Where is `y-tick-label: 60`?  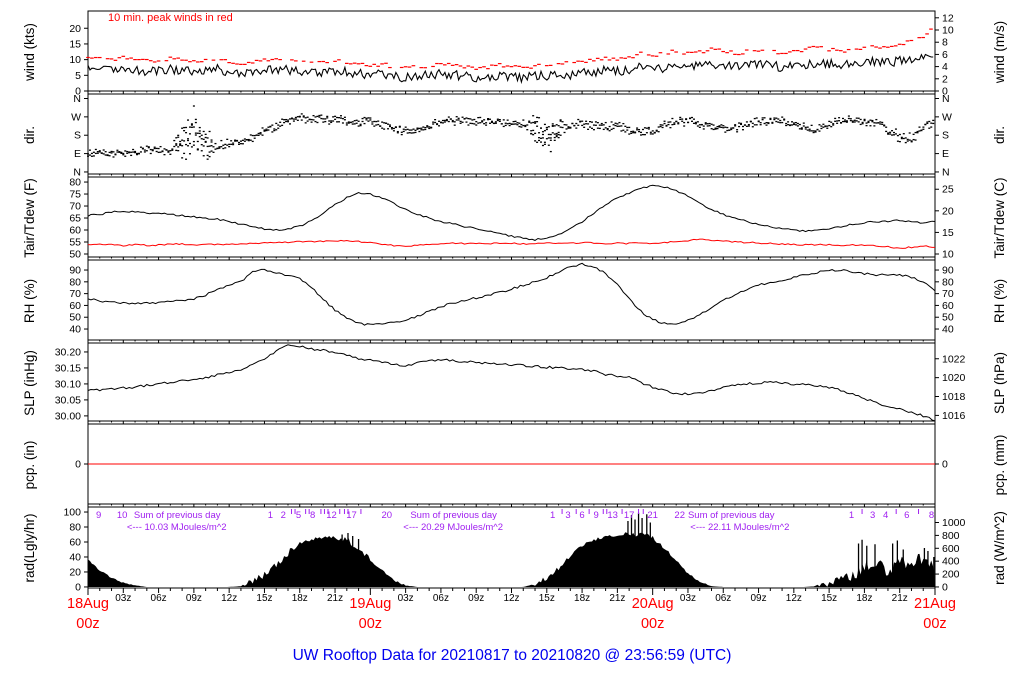 y-tick-label: 60 is located at coordinates (75, 542).